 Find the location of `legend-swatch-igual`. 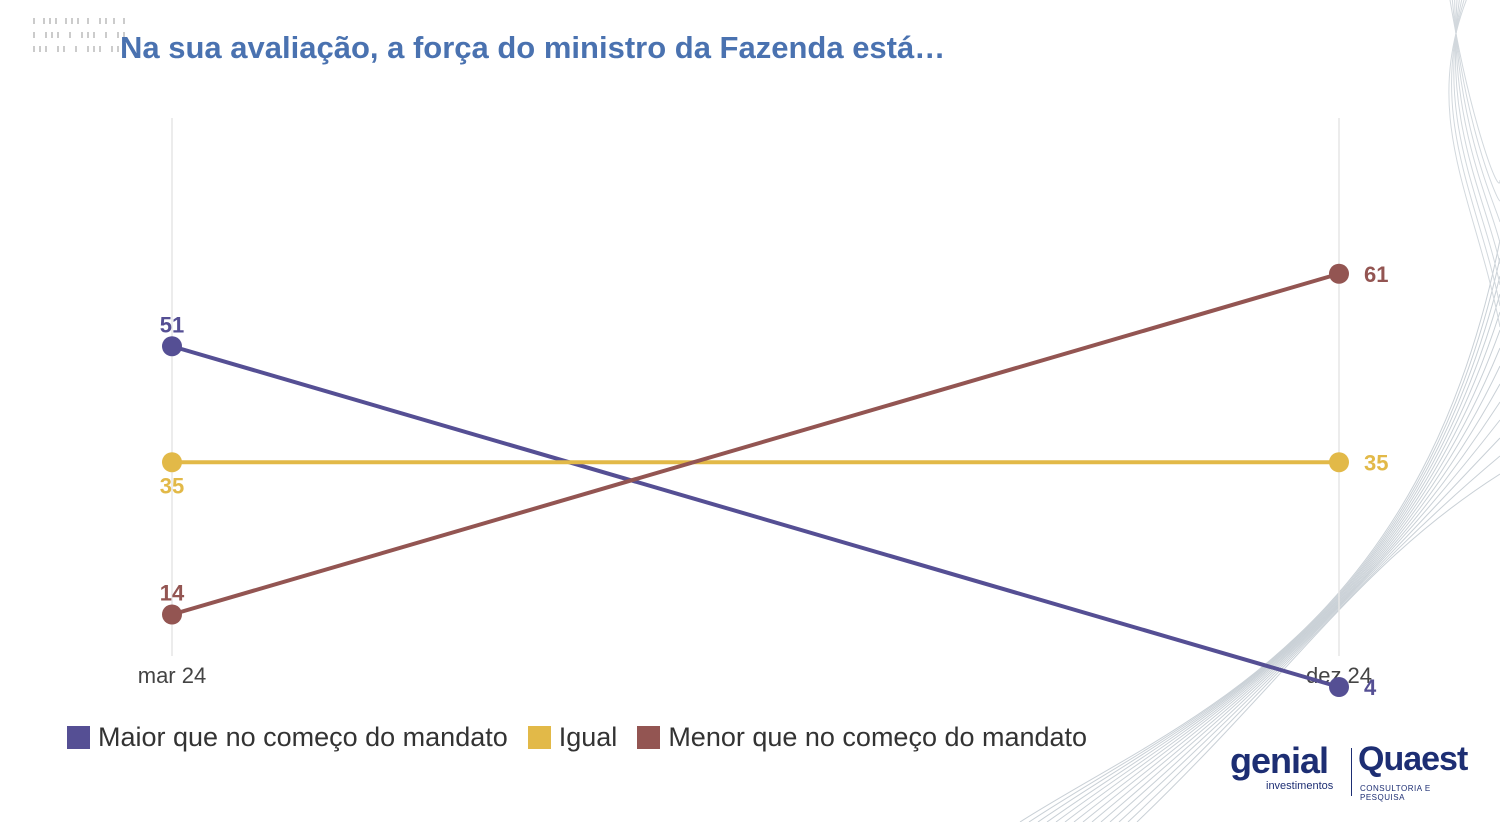

legend-swatch-igual is located at coordinates (539, 737).